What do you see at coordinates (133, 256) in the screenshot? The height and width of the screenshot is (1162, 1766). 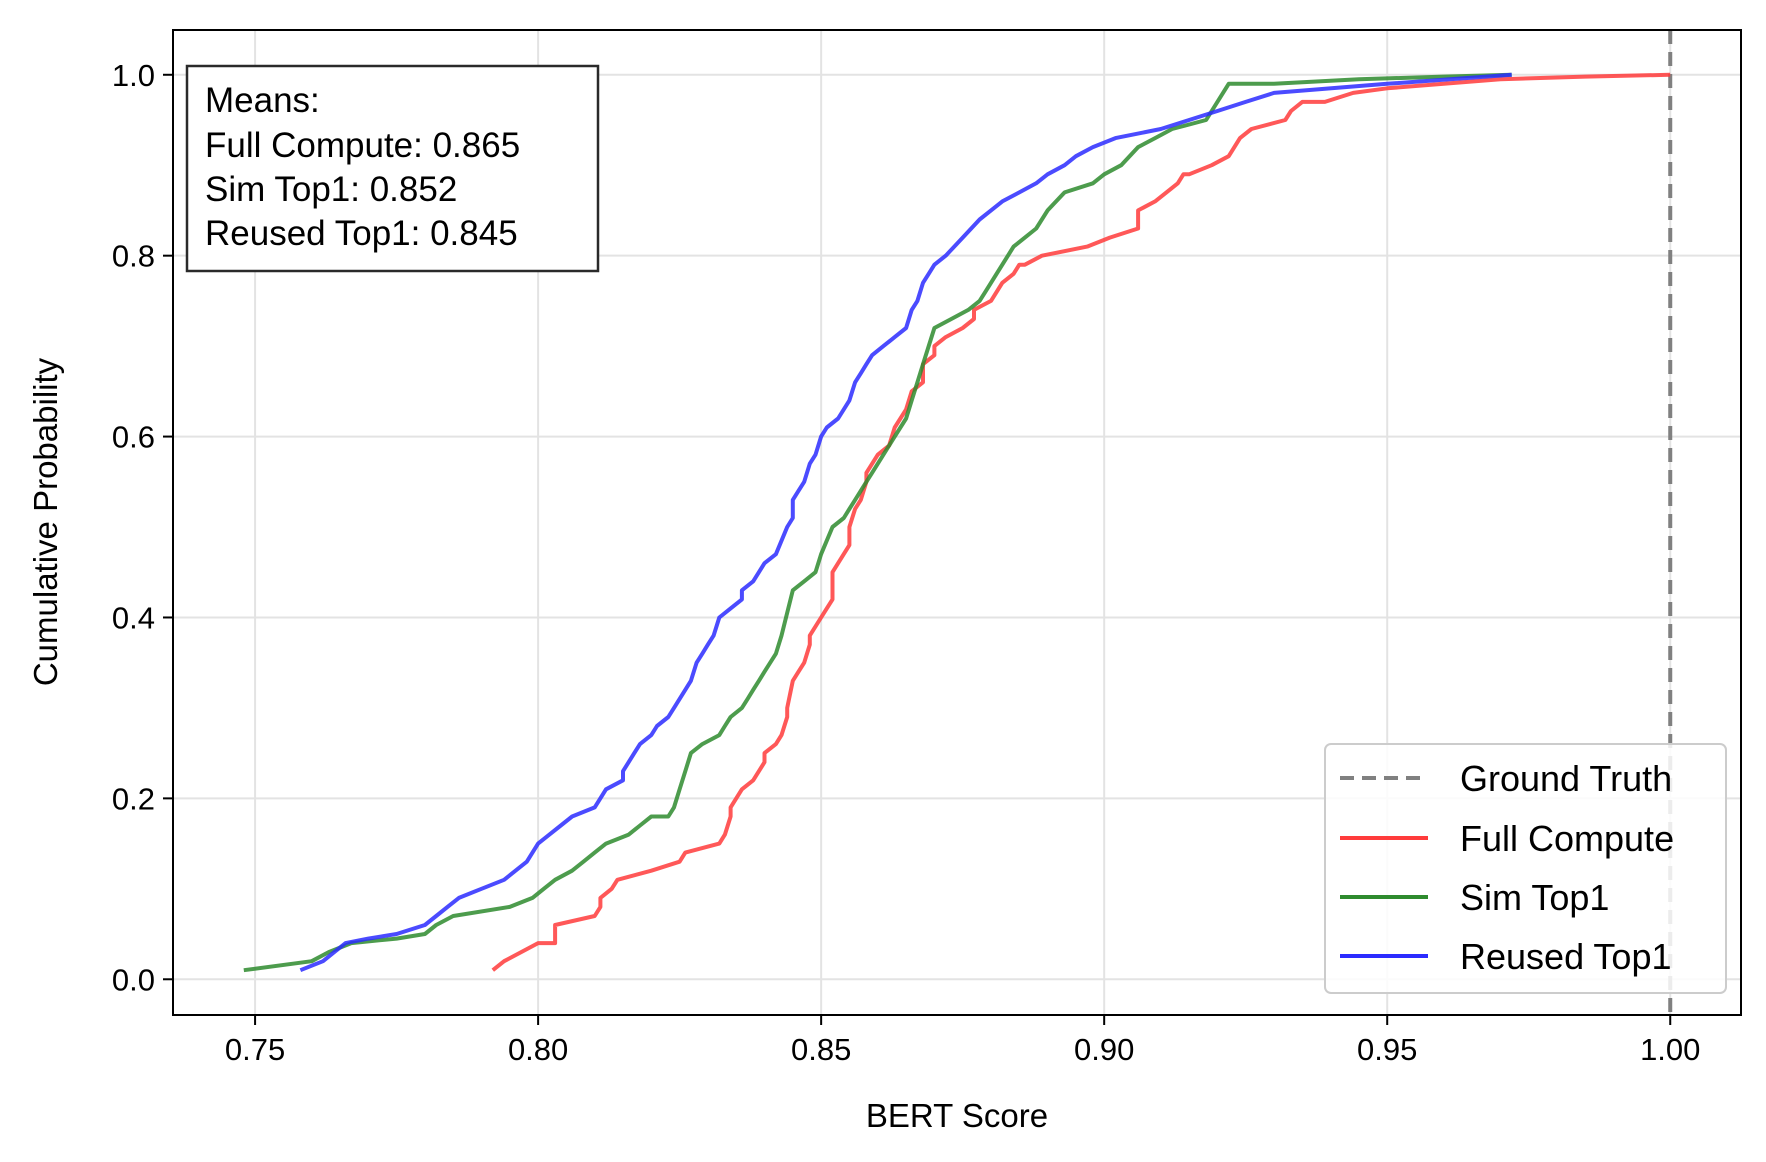 I see `y-tick-label: 0.8` at bounding box center [133, 256].